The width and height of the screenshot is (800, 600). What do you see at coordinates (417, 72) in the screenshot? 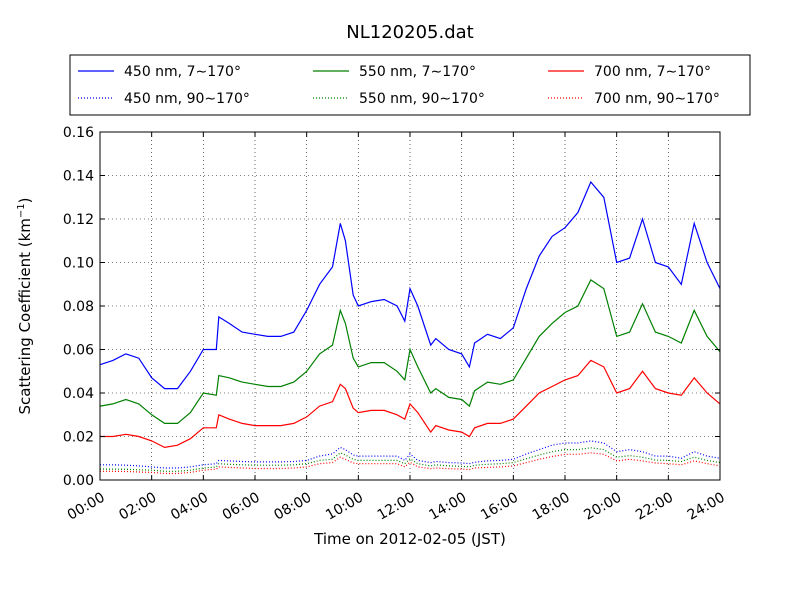
I see `legend-label: 550 nm, 7∼170°` at bounding box center [417, 72].